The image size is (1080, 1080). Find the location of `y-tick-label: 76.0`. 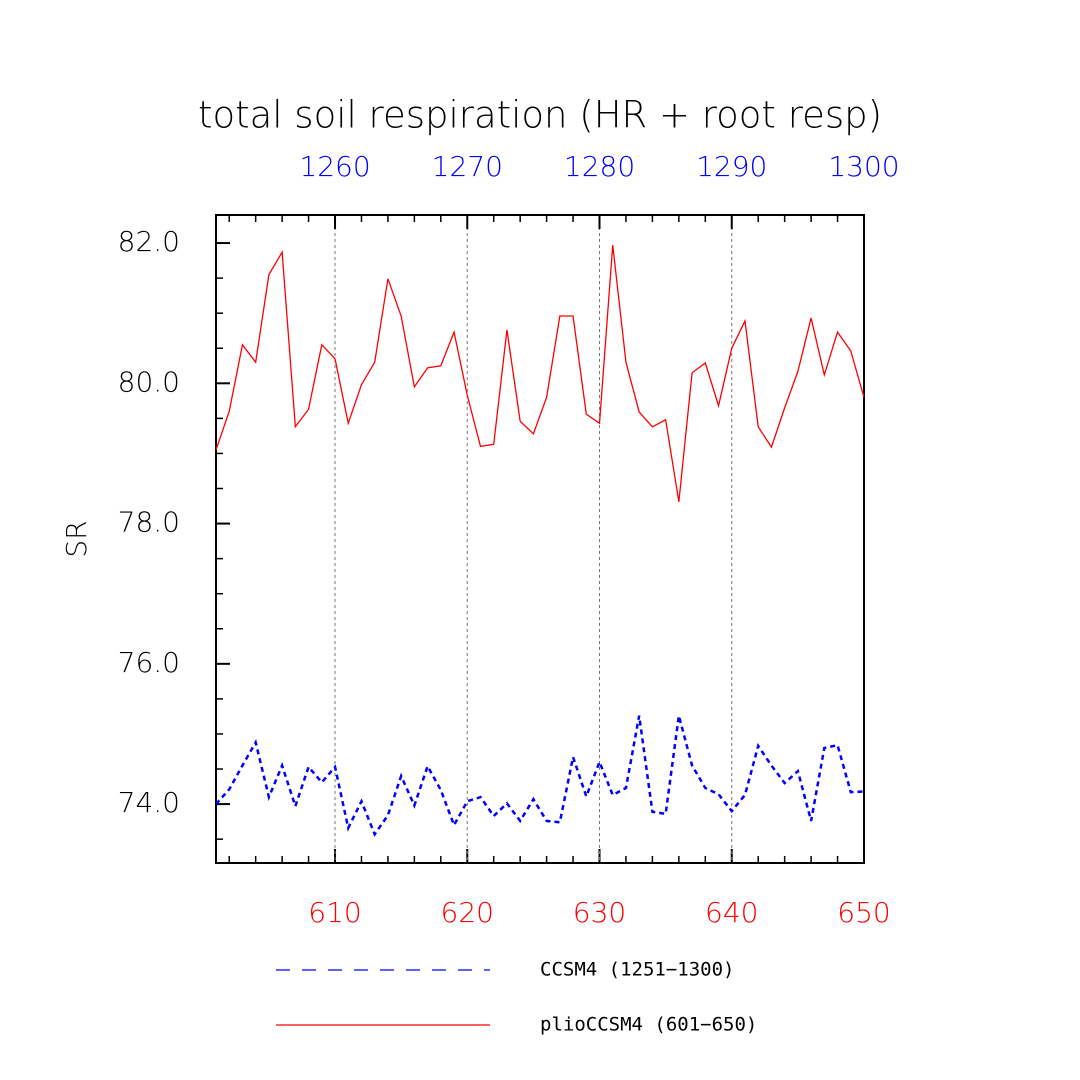

y-tick-label: 76.0 is located at coordinates (149, 662).